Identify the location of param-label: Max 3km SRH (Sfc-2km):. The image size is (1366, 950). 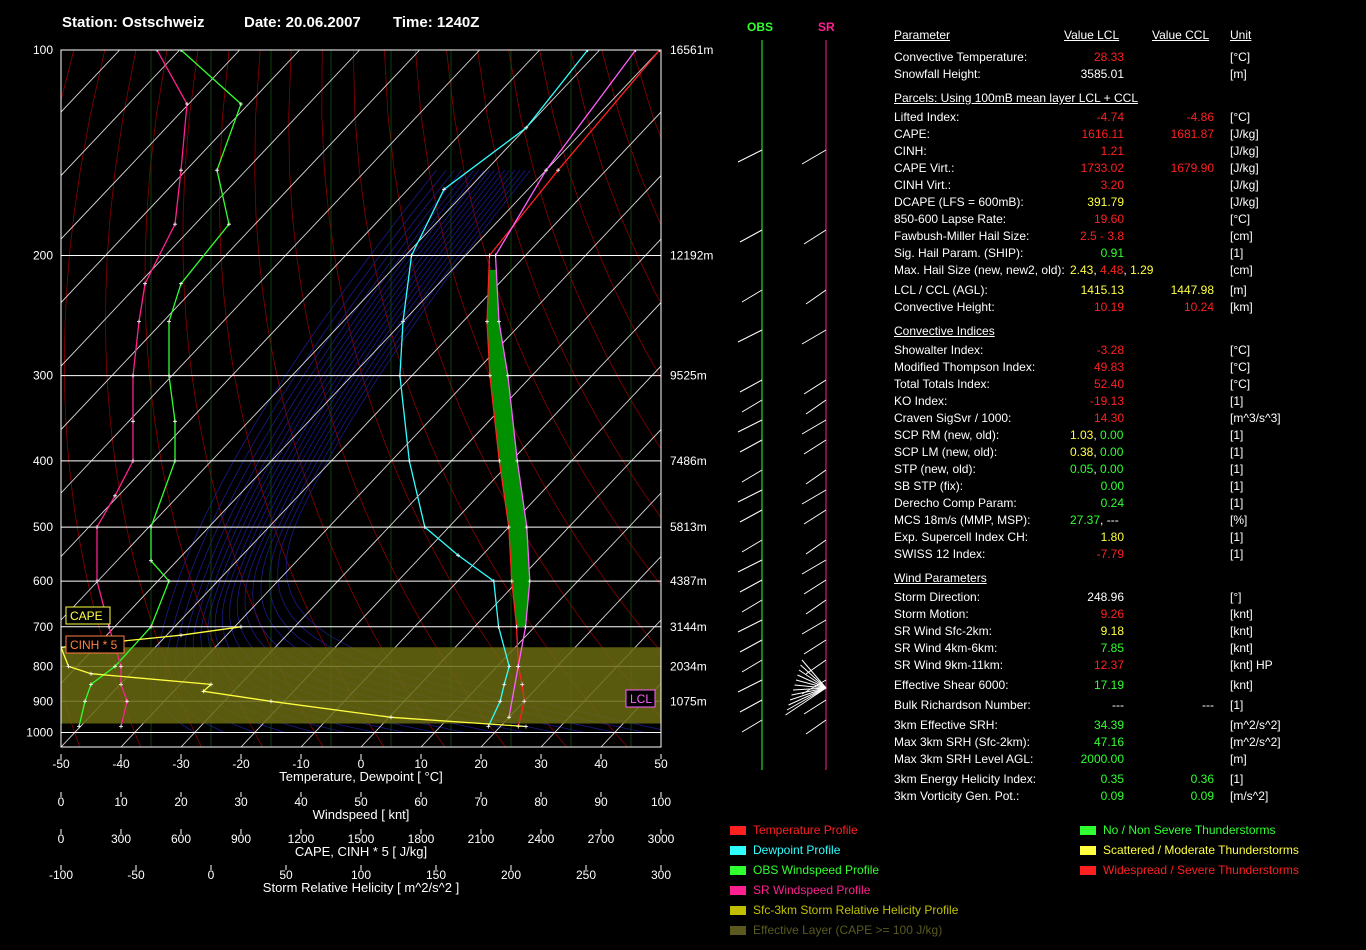
(962, 742).